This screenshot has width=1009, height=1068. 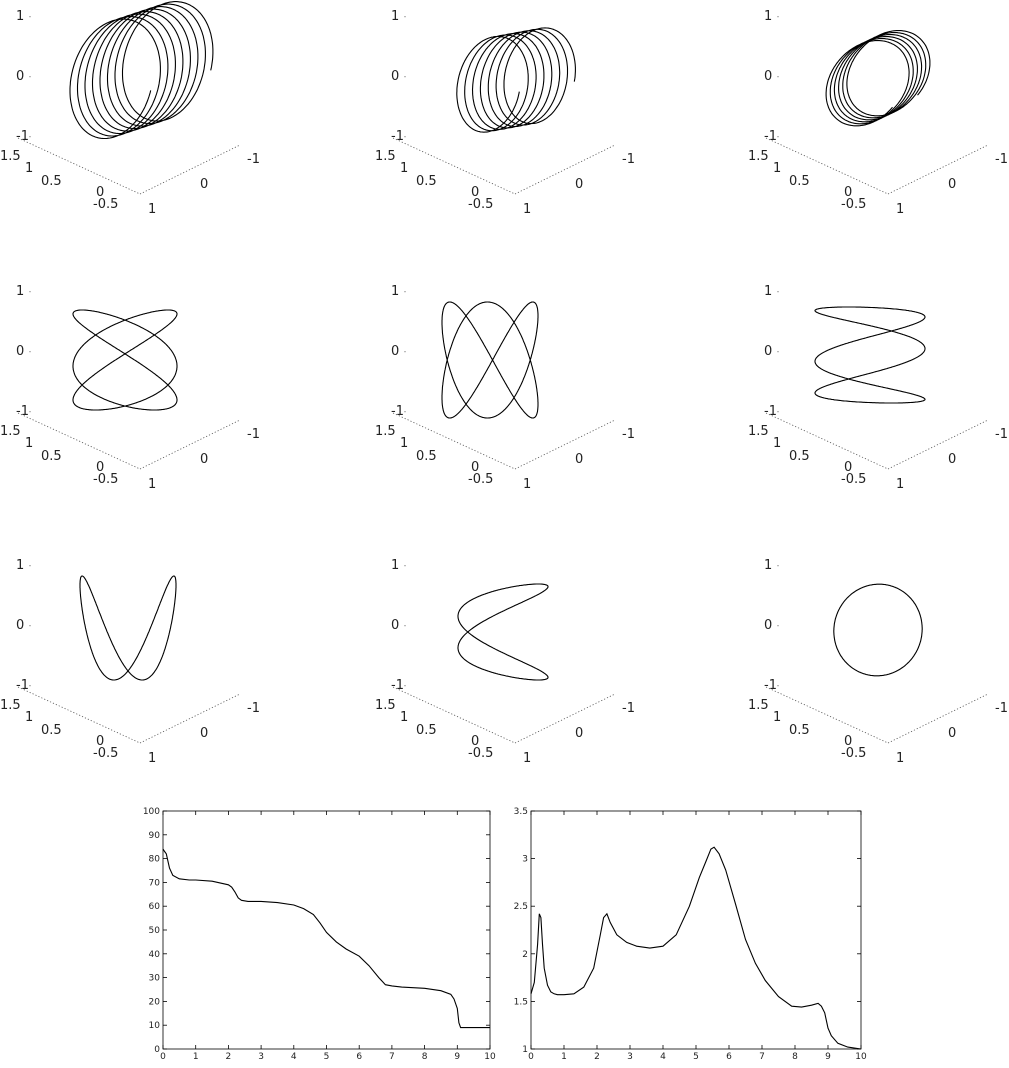 What do you see at coordinates (795, 1057) in the screenshot?
I see `x-tick-label: 8` at bounding box center [795, 1057].